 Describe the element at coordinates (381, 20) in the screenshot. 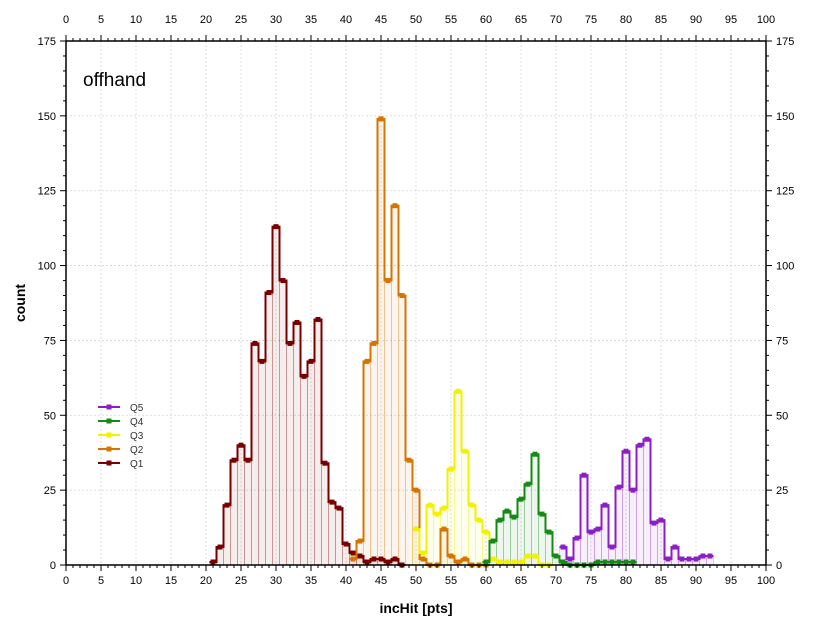

I see `x-tick-label-top: 45` at that location.